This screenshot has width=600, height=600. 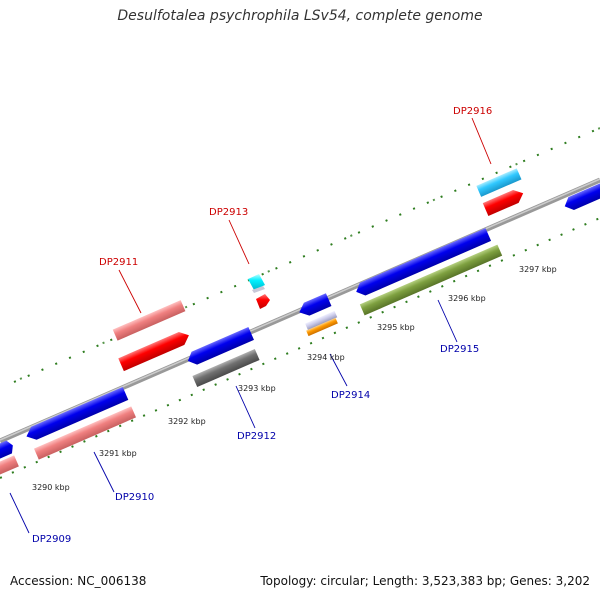 I want to click on gene-dp2911-pink, so click(x=149, y=320).